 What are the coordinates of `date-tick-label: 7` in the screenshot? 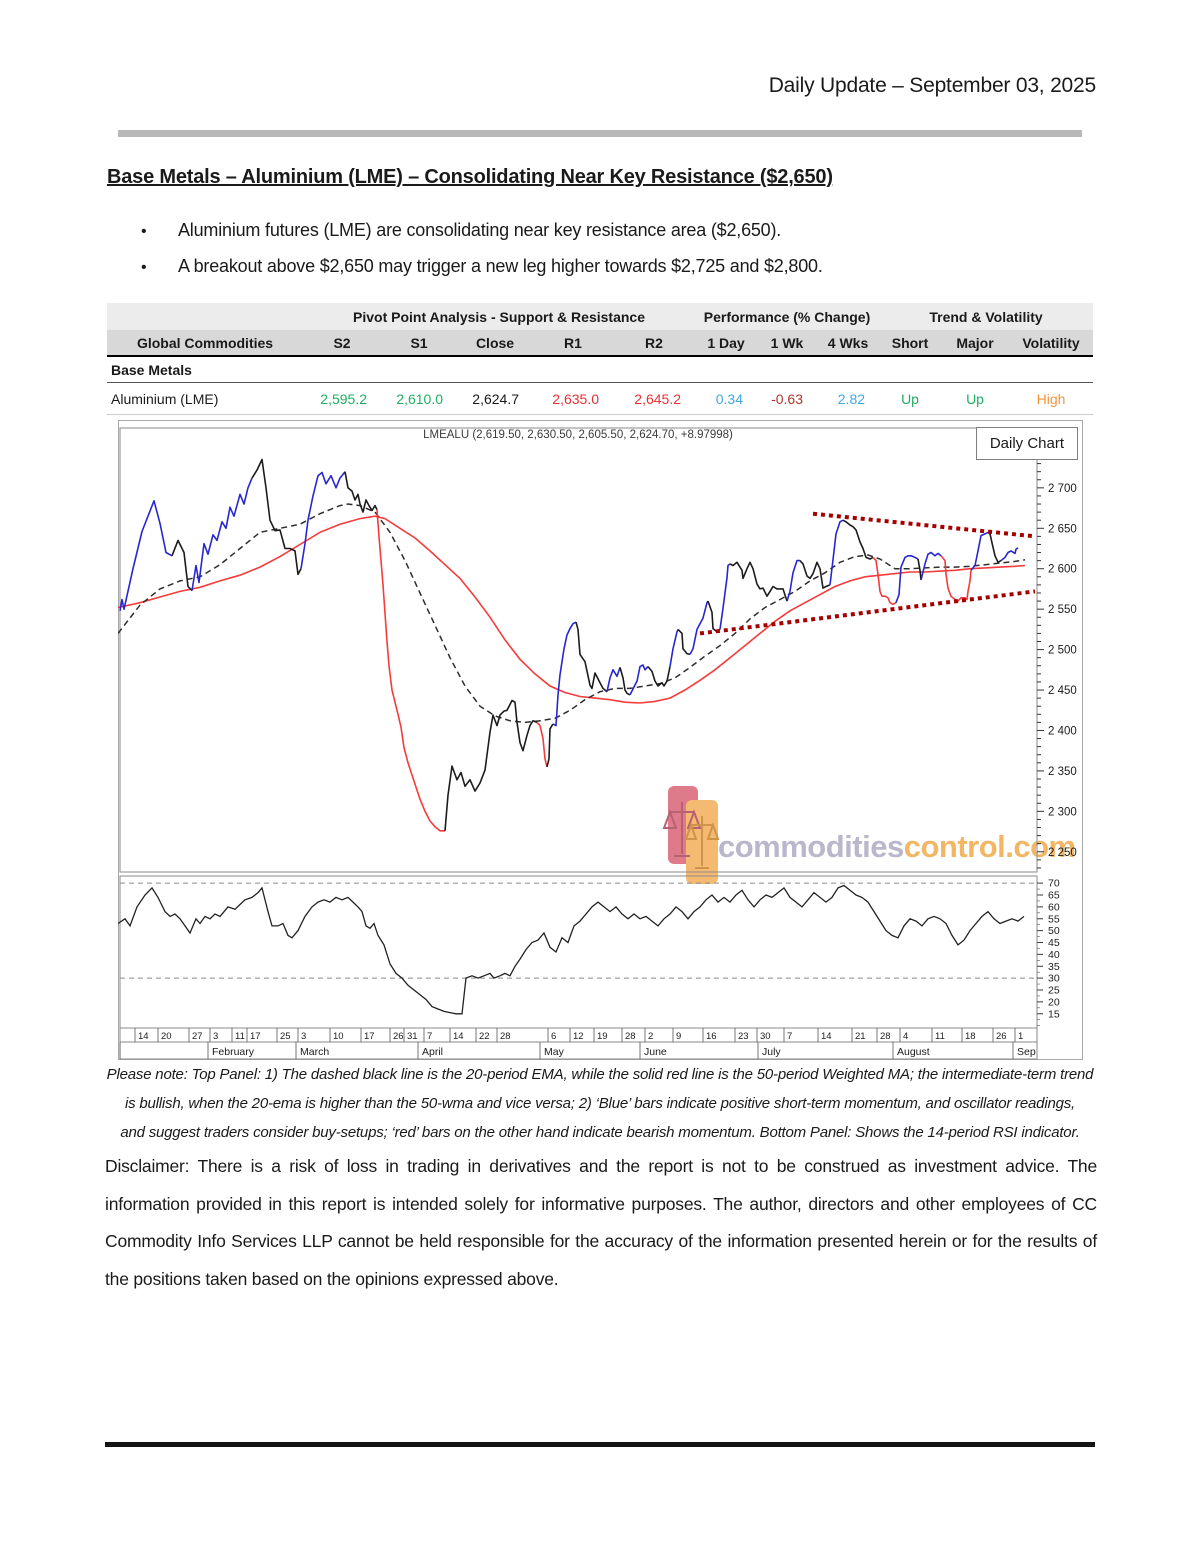 It's located at (429, 1036).